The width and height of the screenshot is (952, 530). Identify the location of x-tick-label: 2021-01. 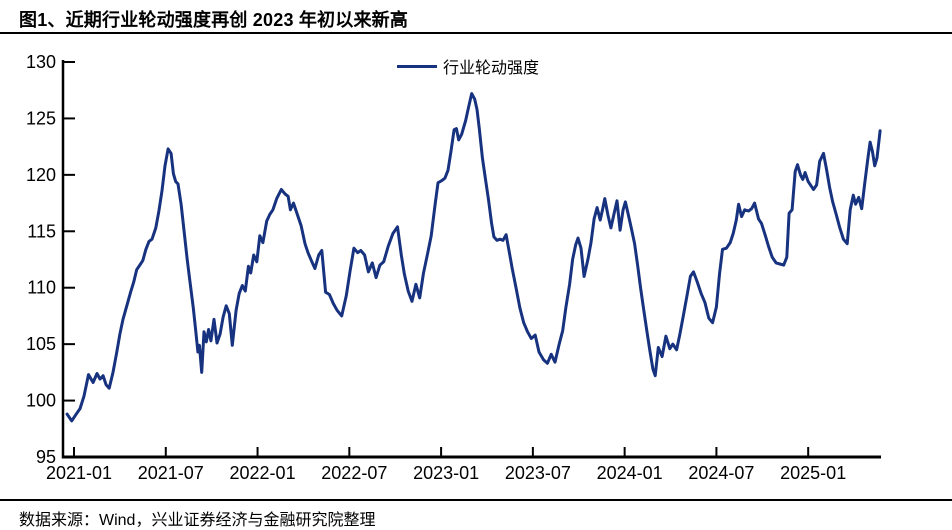
(79, 473).